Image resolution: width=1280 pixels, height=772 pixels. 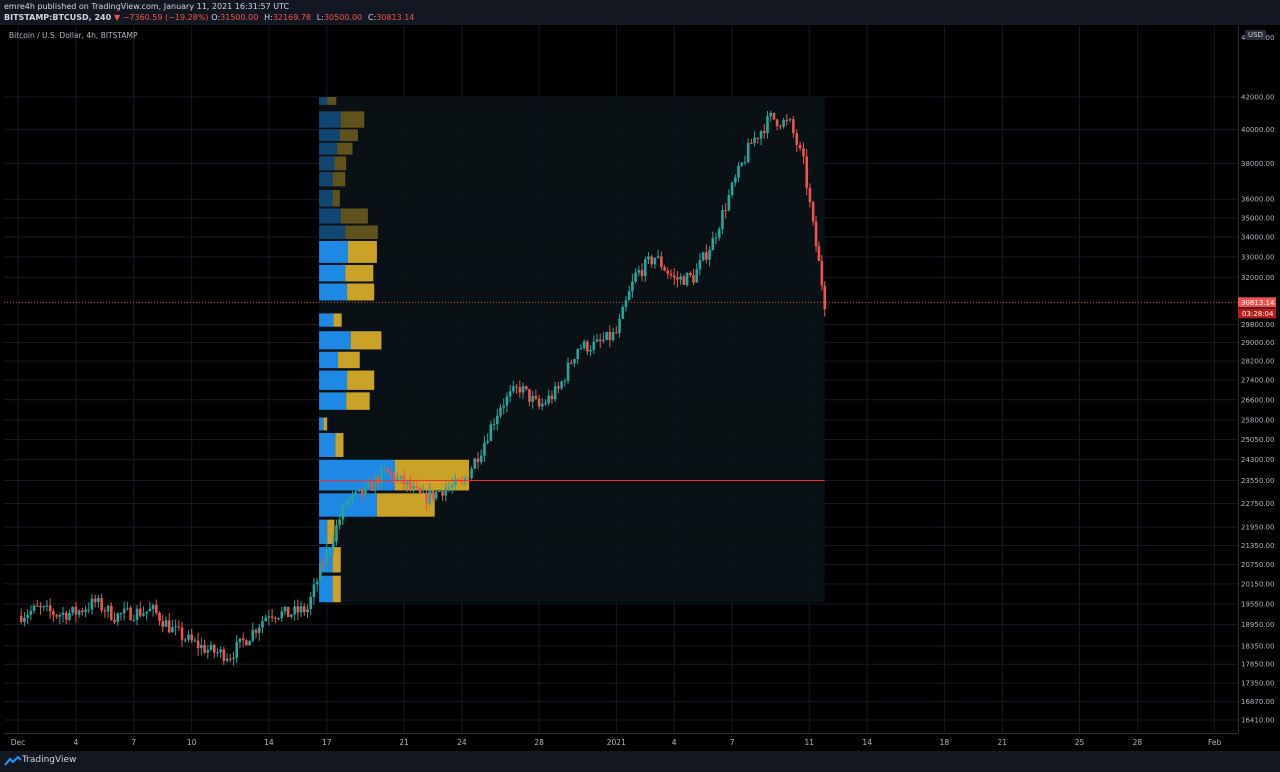 I want to click on ohlc-high-value: 32169.78, so click(x=291, y=17).